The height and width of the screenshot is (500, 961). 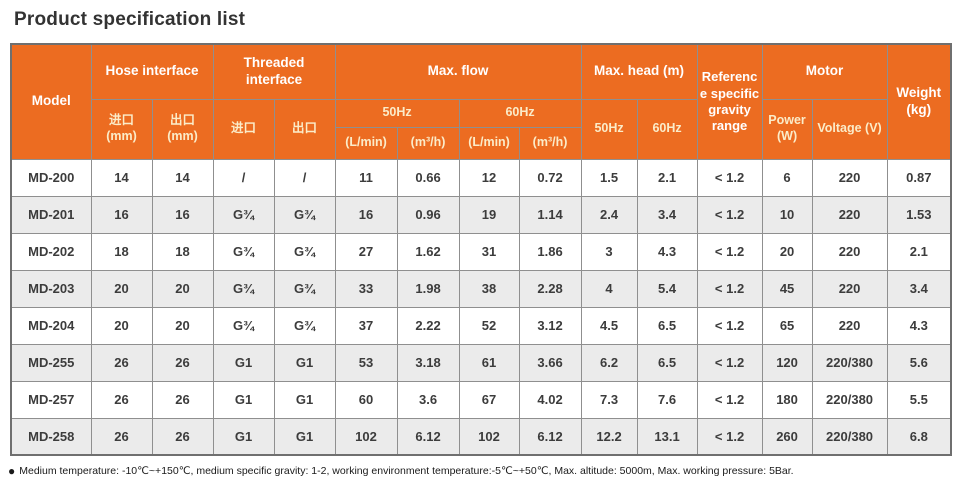 I want to click on head-60hz-cell: 6.5, so click(x=667, y=325).